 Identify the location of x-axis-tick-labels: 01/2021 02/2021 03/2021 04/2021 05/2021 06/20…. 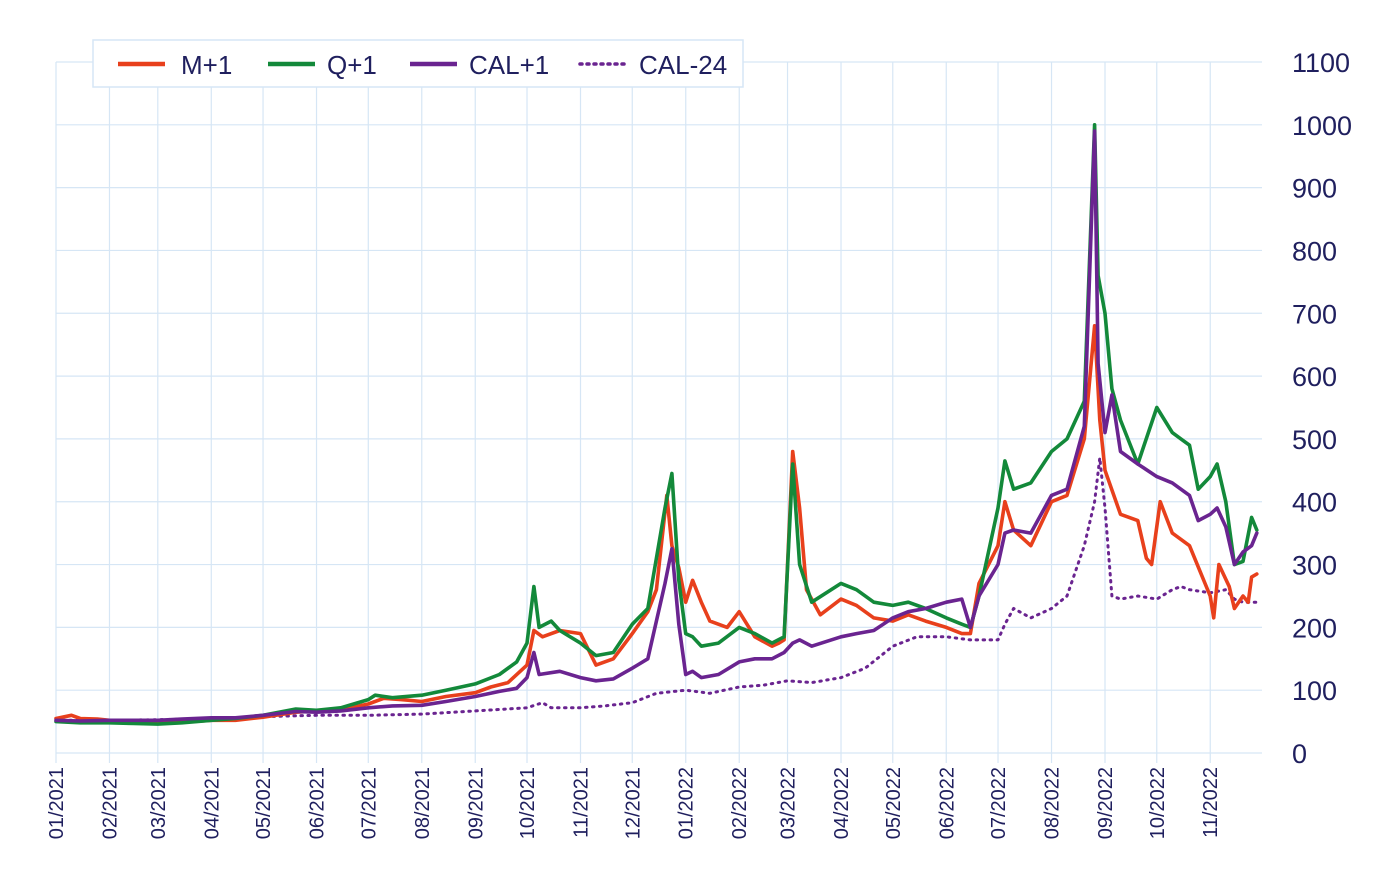
(634, 803).